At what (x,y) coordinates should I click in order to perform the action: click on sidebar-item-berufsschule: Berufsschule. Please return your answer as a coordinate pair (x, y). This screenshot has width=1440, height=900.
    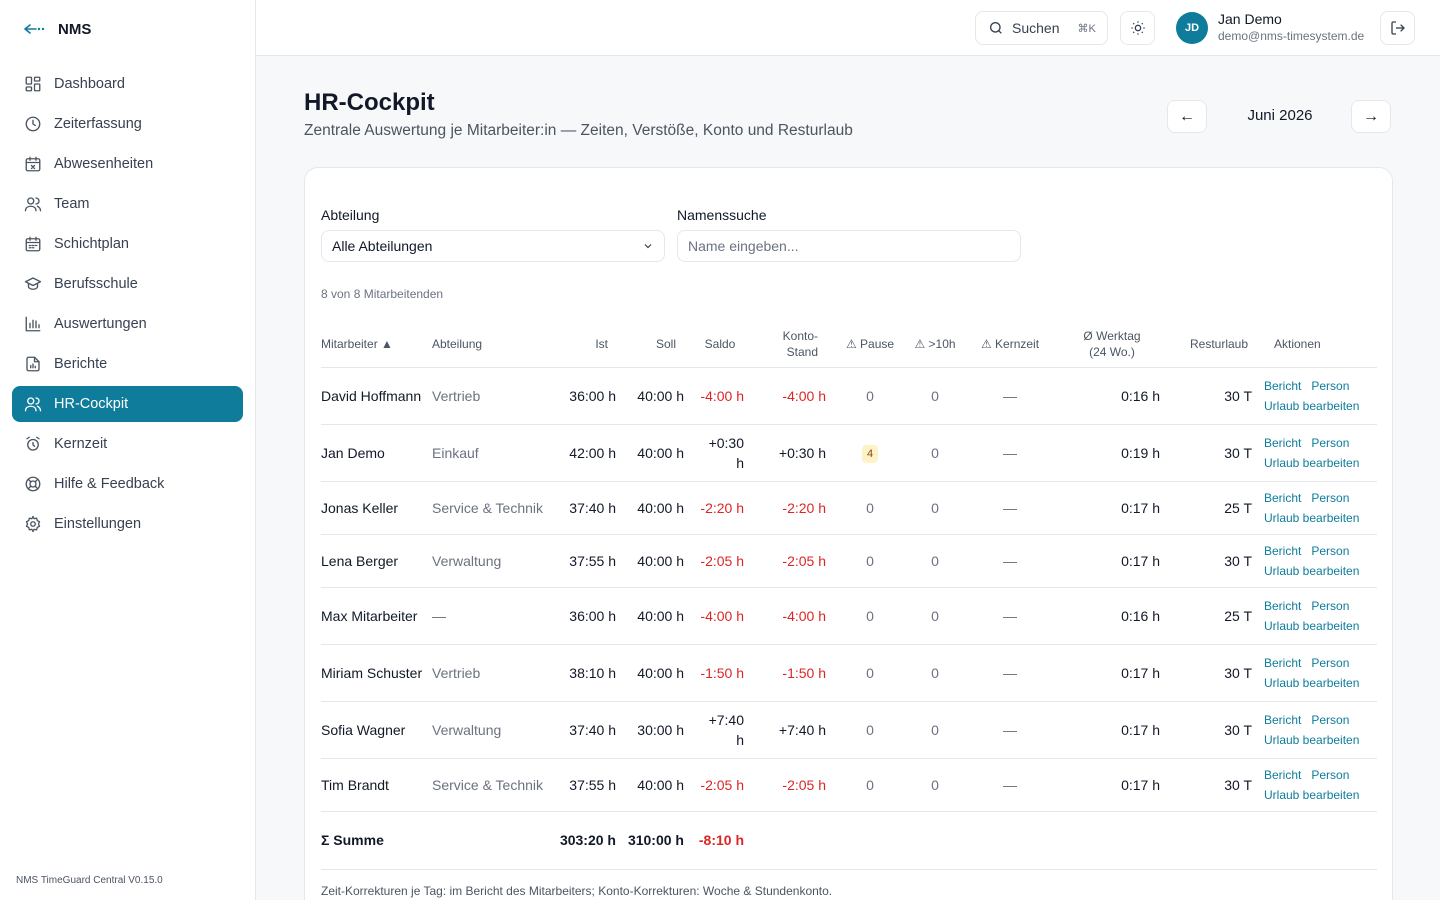
    Looking at the image, I should click on (127, 284).